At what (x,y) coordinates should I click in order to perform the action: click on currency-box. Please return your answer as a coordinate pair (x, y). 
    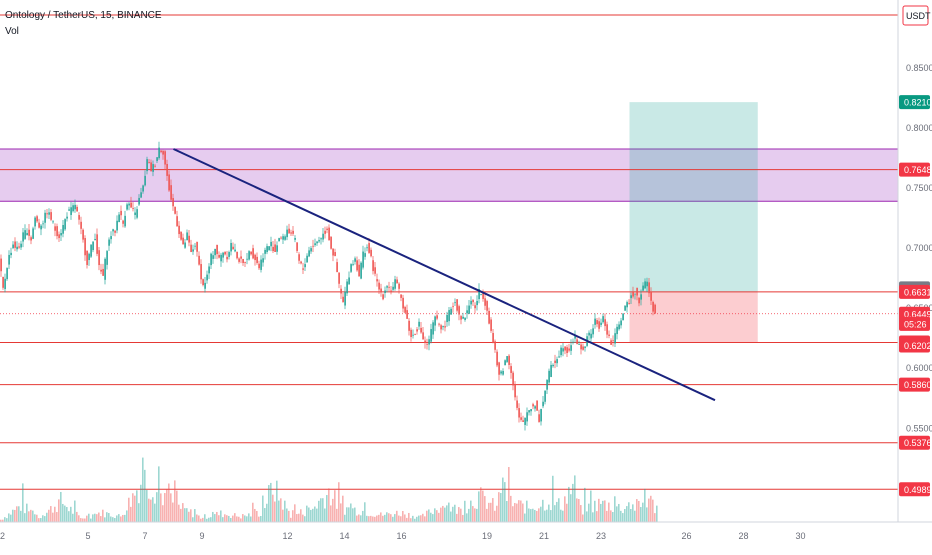
    Looking at the image, I should click on (915, 15).